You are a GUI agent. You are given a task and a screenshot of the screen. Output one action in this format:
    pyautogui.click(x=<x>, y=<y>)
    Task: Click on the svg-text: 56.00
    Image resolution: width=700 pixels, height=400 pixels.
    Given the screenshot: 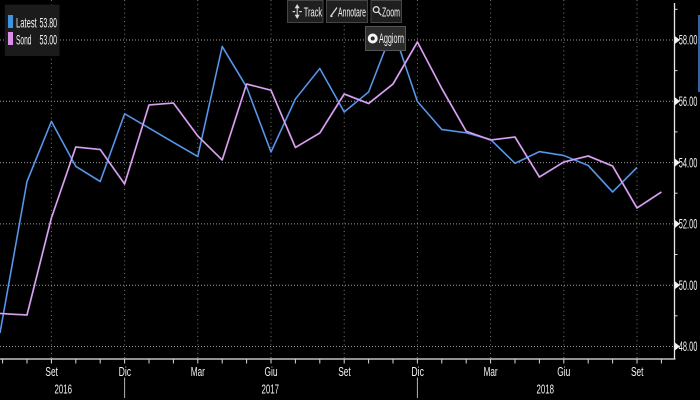 What is the action you would take?
    pyautogui.click(x=688, y=101)
    